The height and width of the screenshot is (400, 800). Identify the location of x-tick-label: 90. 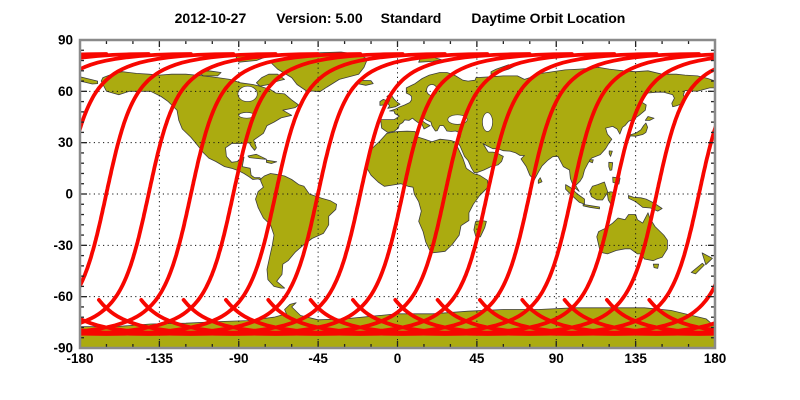
(556, 358).